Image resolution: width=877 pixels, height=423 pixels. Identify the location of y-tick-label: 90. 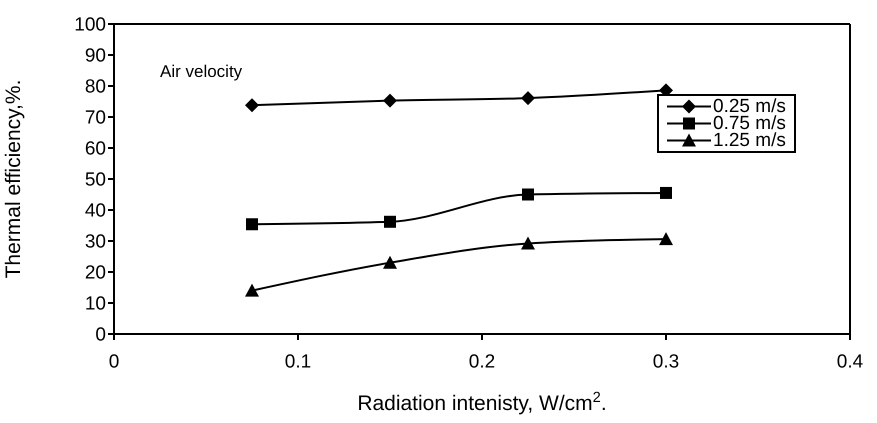
(95, 56).